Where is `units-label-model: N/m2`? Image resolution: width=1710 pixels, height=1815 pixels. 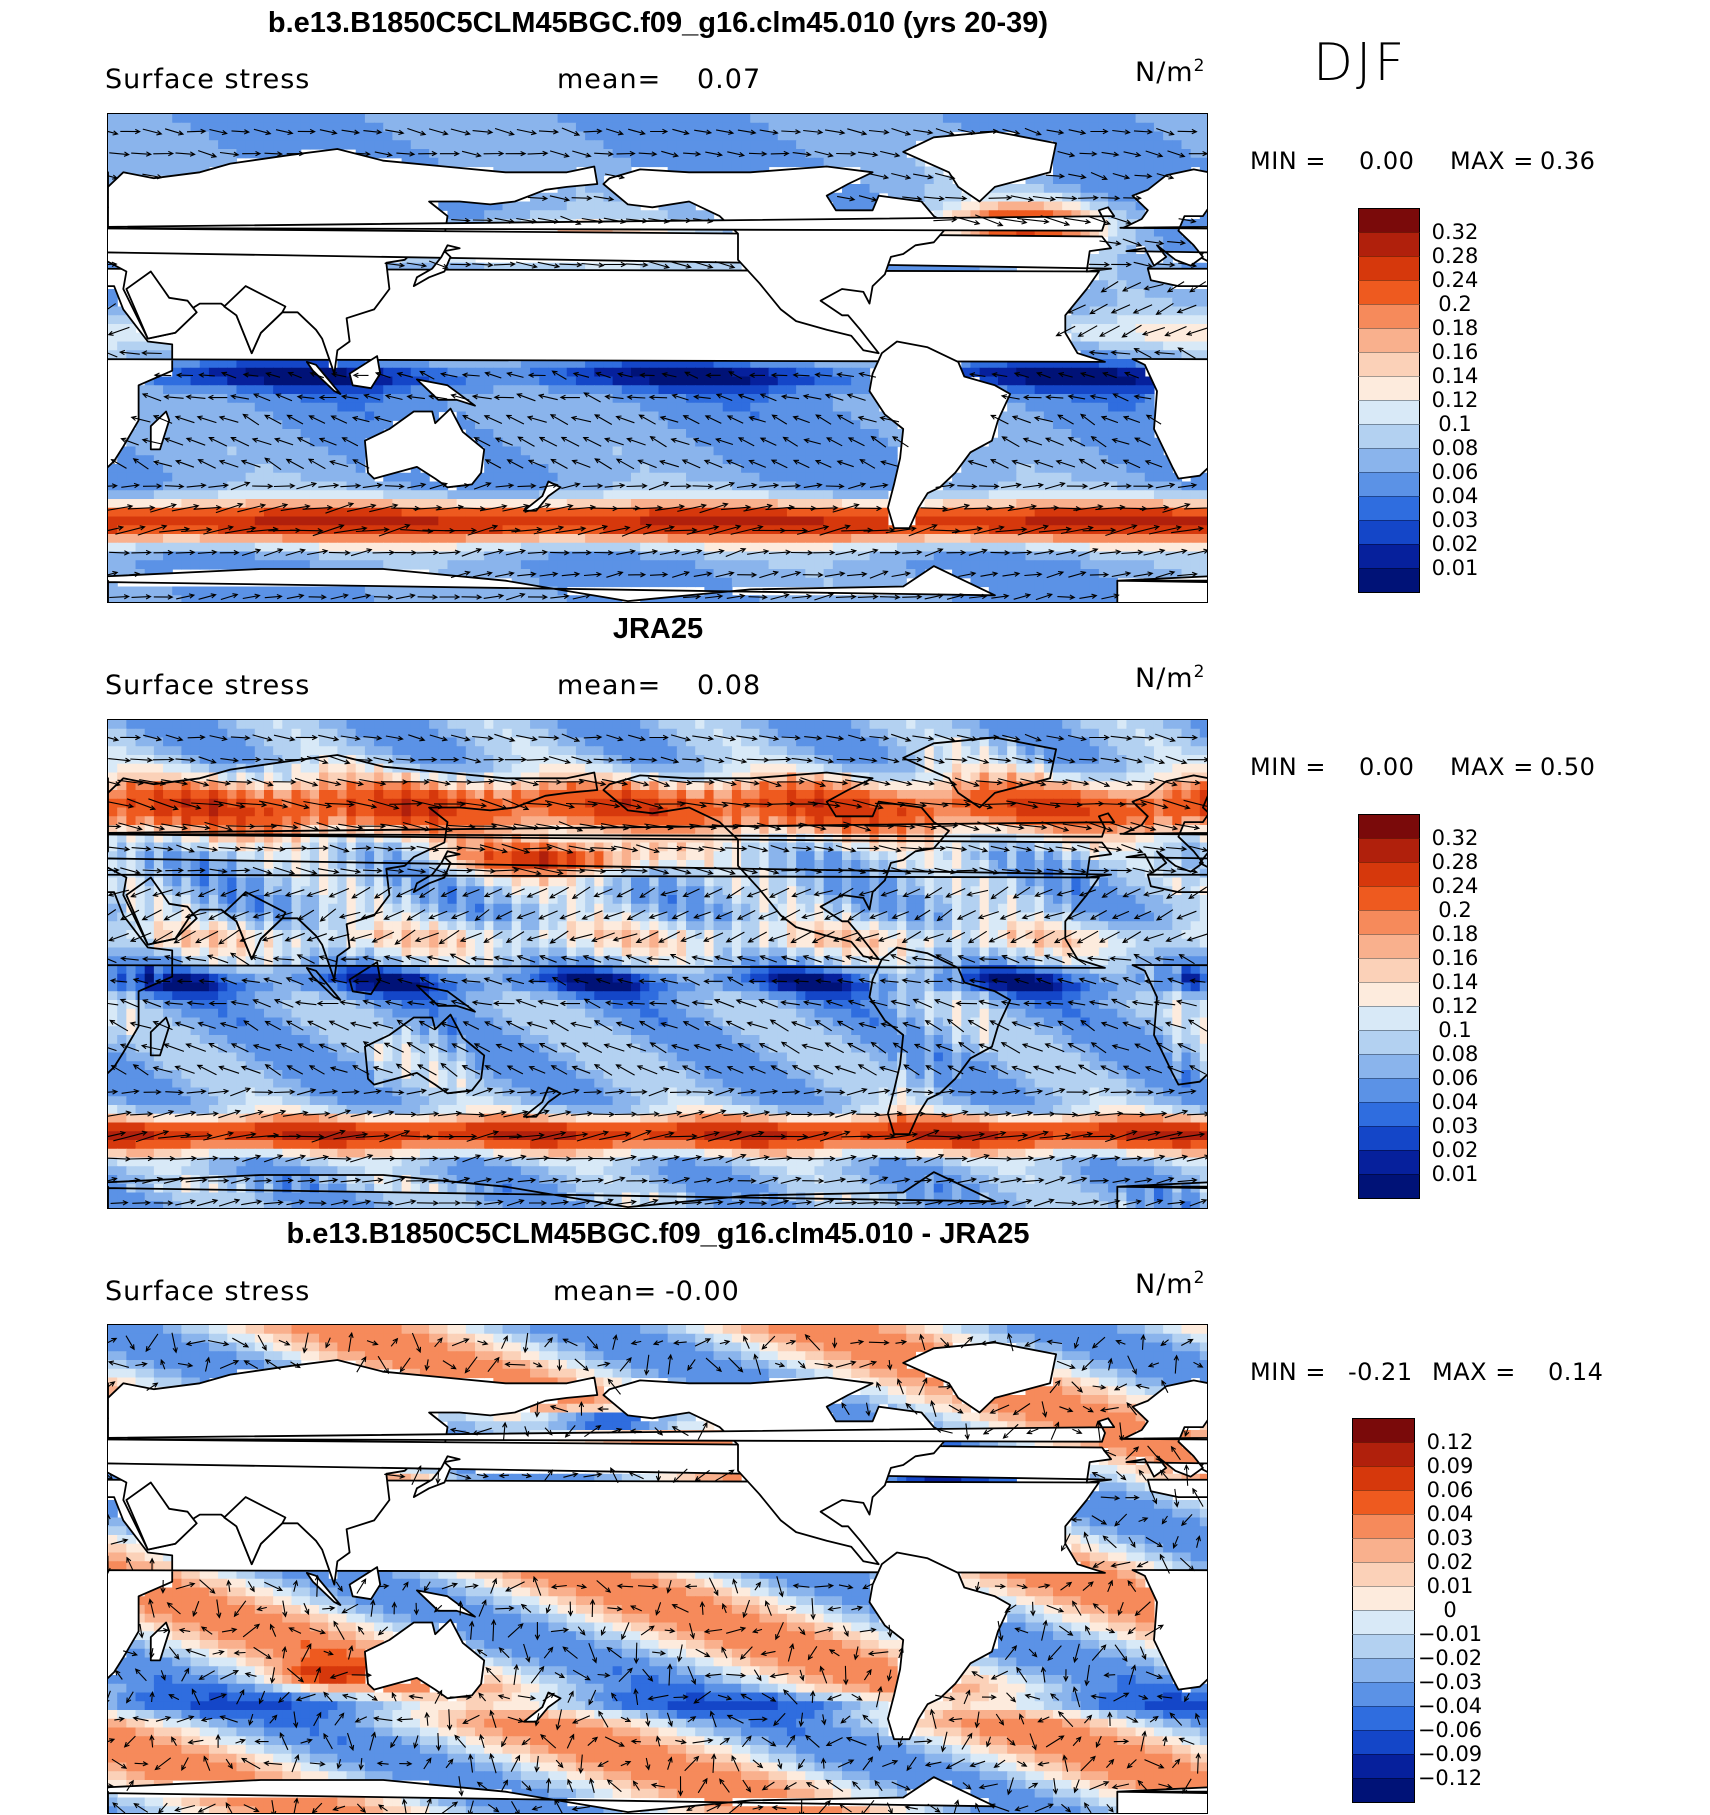 units-label-model: N/m2 is located at coordinates (1170, 72).